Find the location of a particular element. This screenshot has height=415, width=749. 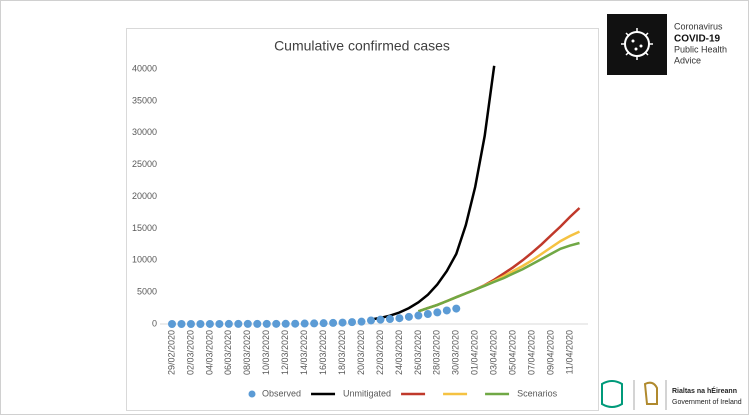

x-tick-label: 16/03/2020 is located at coordinates (323, 352).